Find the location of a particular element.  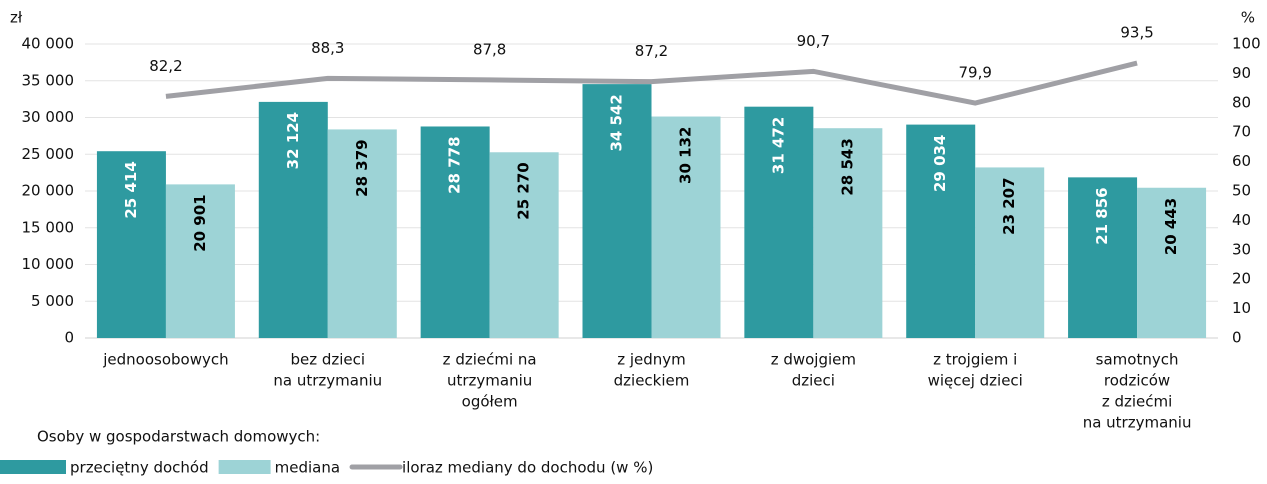

y2-tick-label: 90 is located at coordinates (1241, 73).